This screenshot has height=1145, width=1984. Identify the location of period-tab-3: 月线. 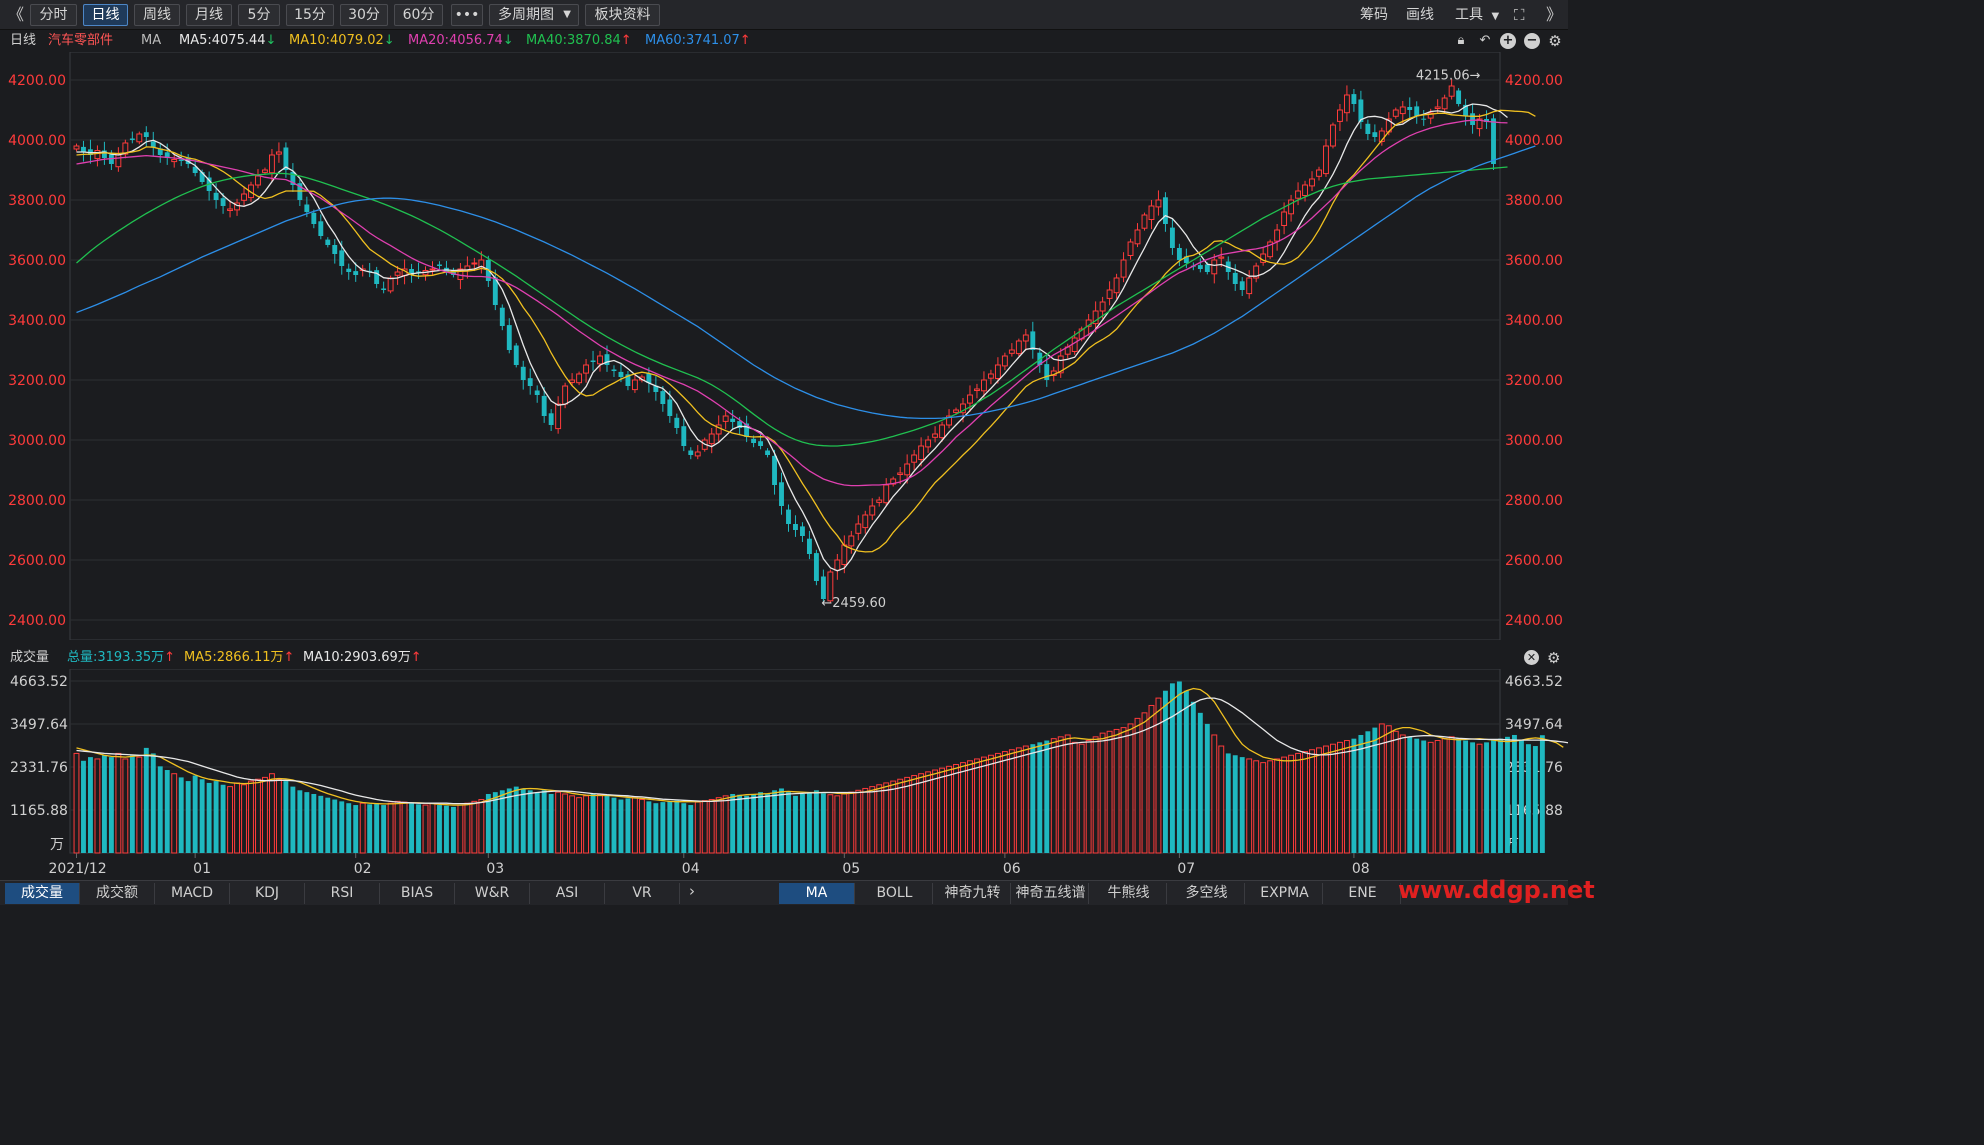
(209, 15).